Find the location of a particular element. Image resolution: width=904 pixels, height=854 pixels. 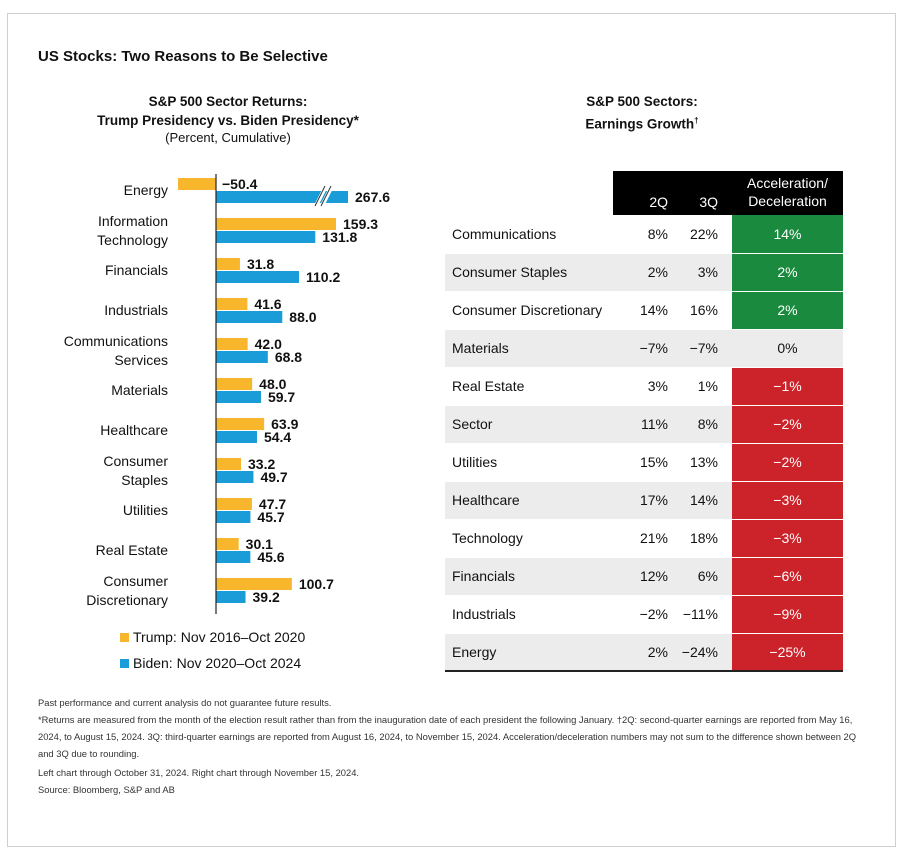

table-row: Financials 12% 6% −6% is located at coordinates (644, 576).